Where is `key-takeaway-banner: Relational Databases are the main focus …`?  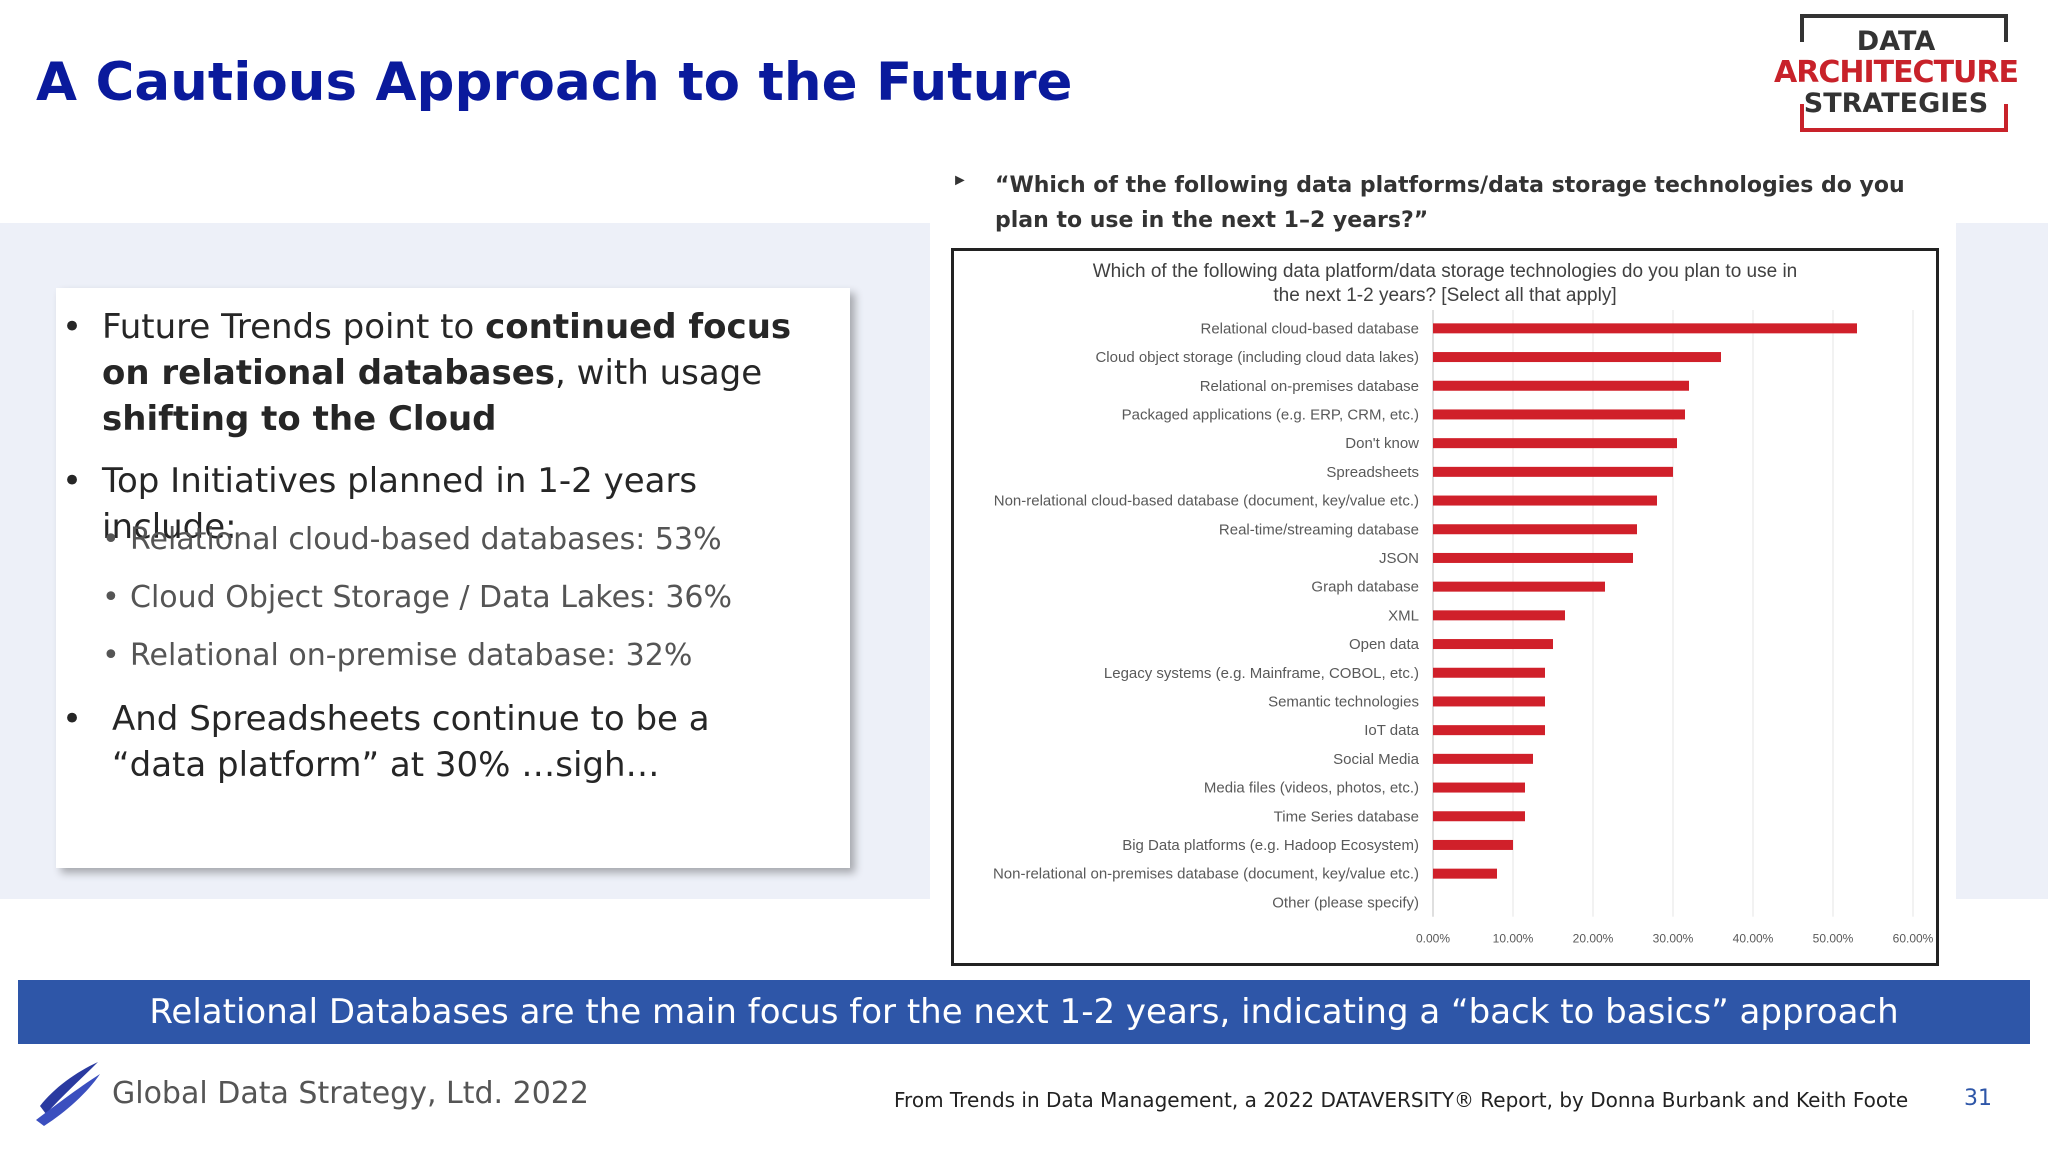 key-takeaway-banner: Relational Databases are the main focus … is located at coordinates (1024, 1012).